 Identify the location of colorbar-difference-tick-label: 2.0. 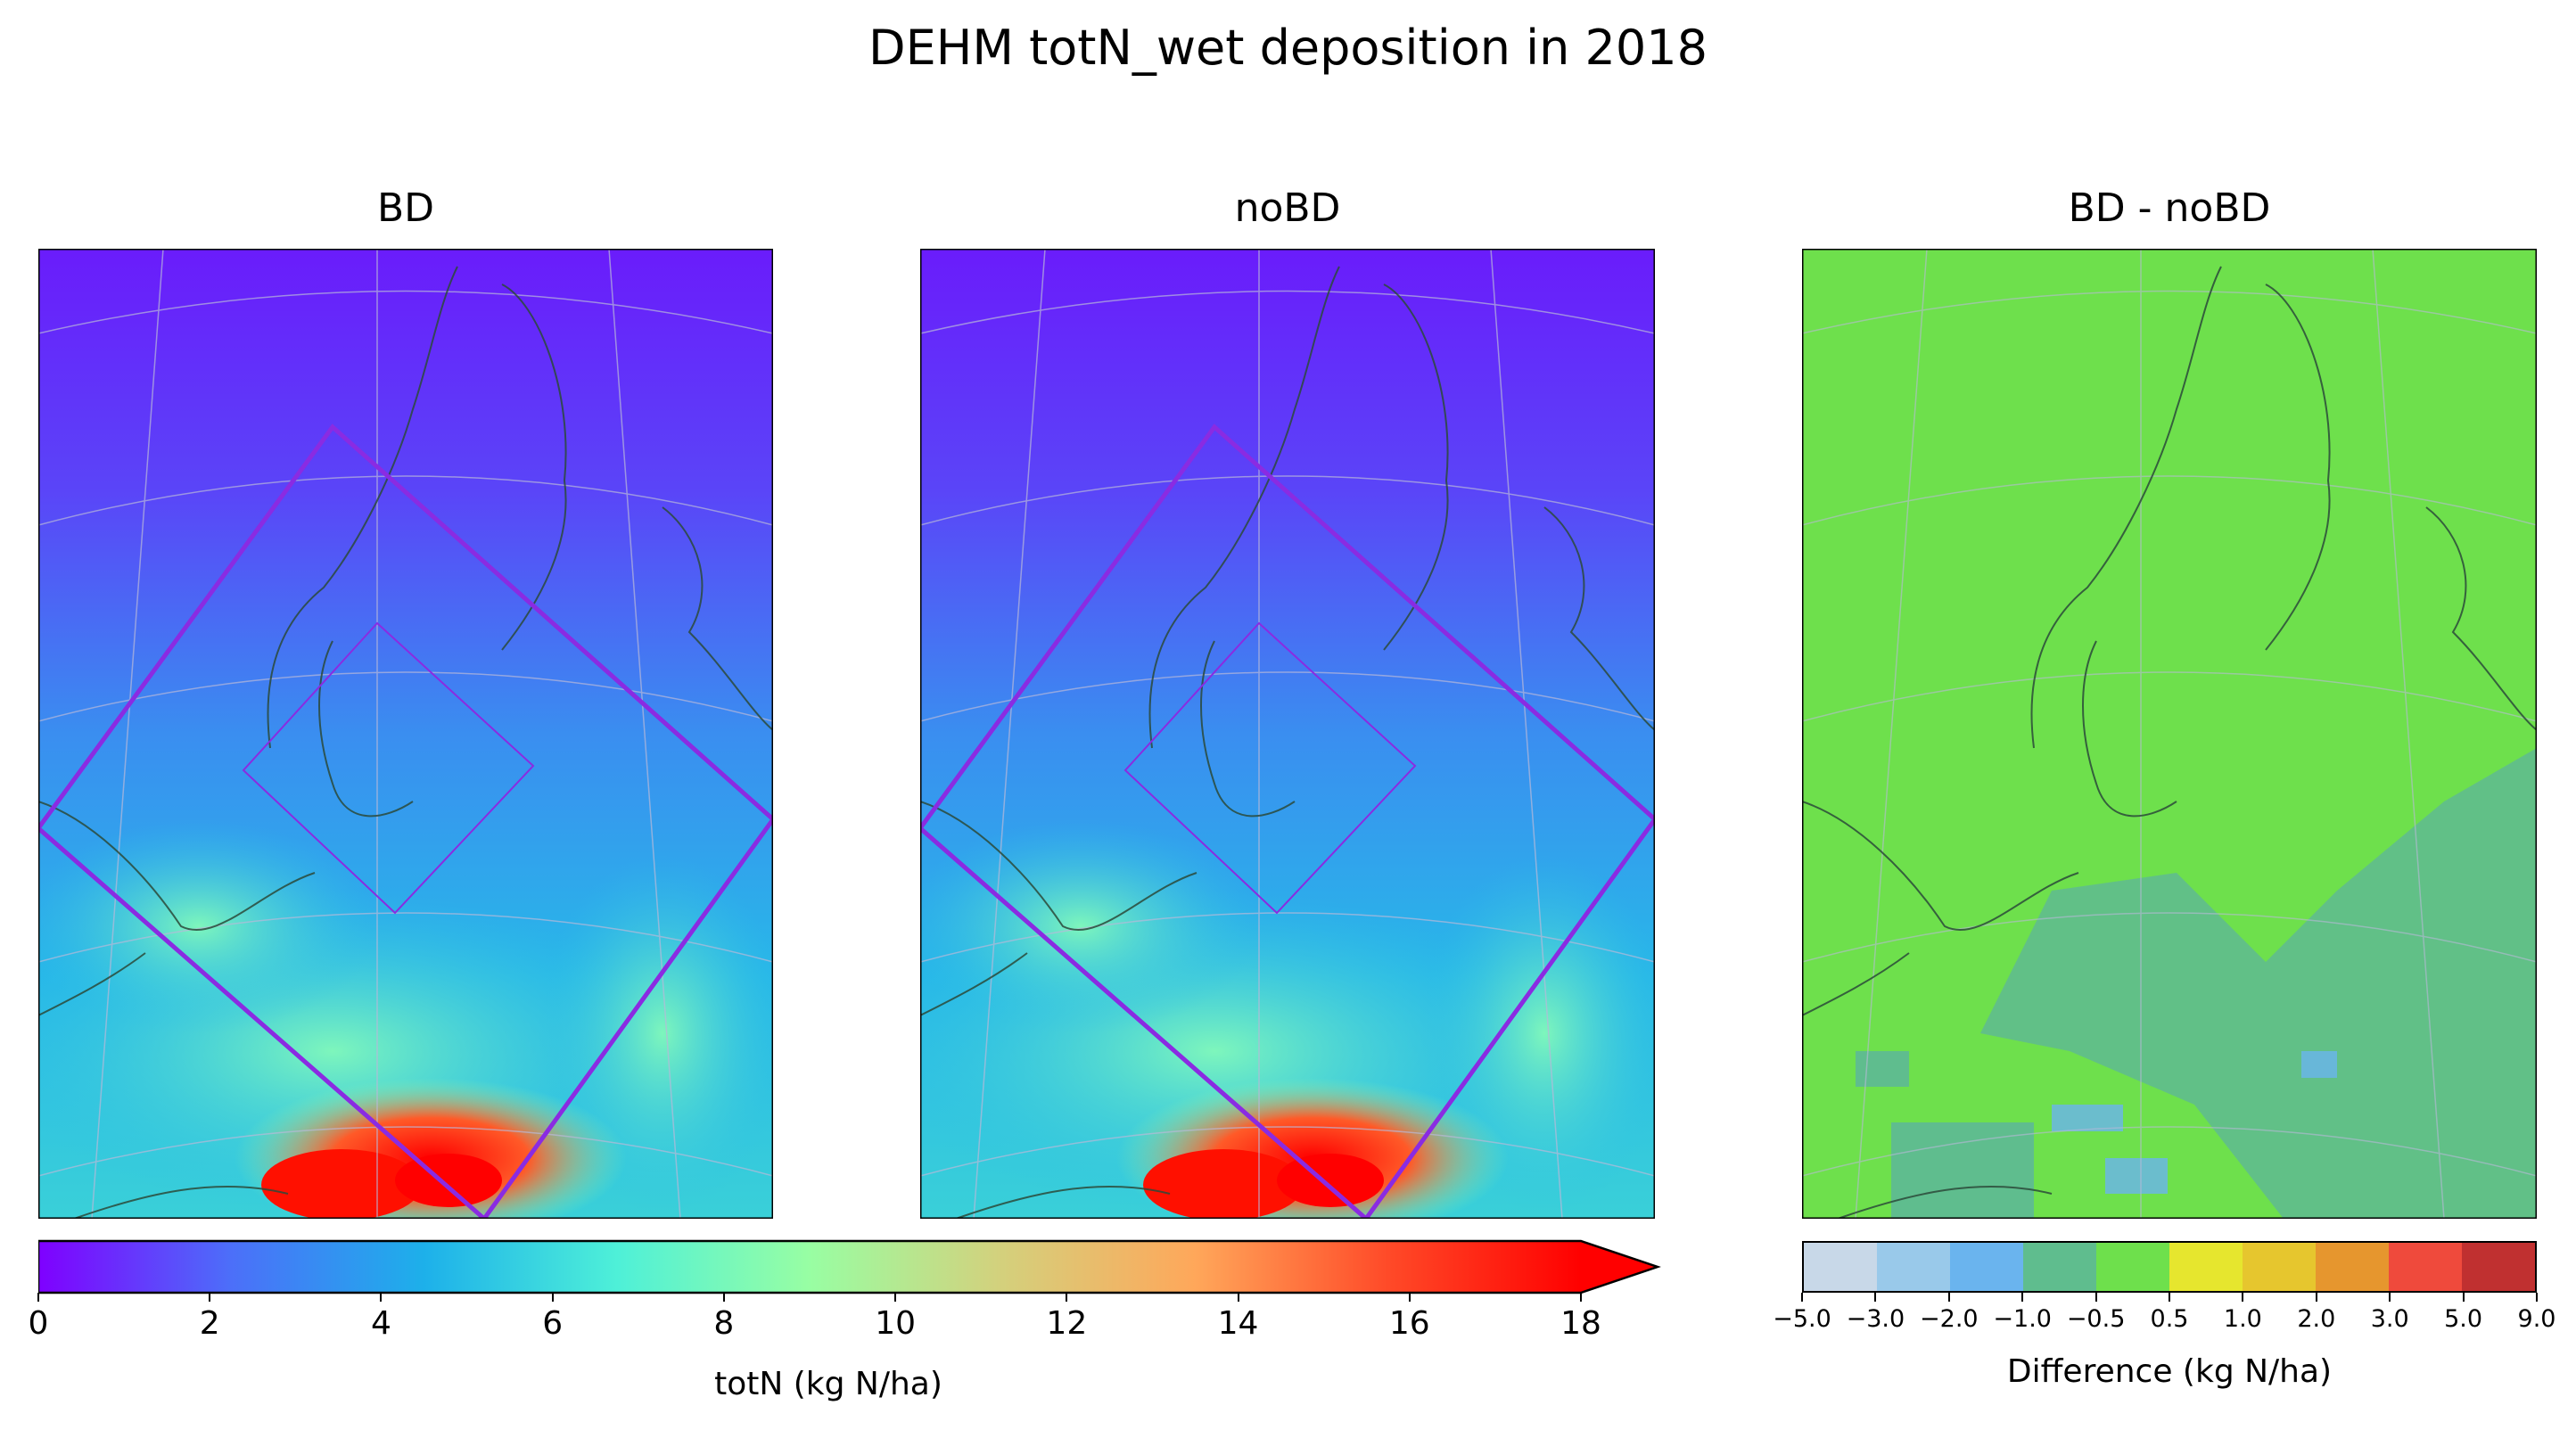
(2316, 1319).